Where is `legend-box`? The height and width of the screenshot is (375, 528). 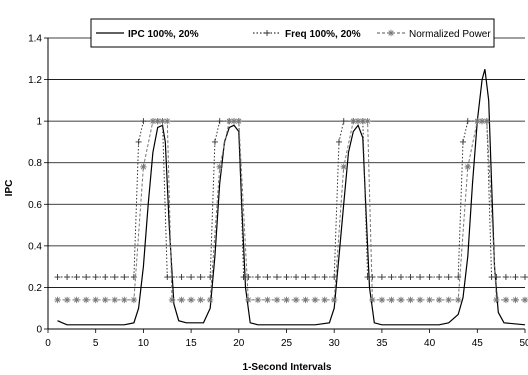
legend-box is located at coordinates (292, 33).